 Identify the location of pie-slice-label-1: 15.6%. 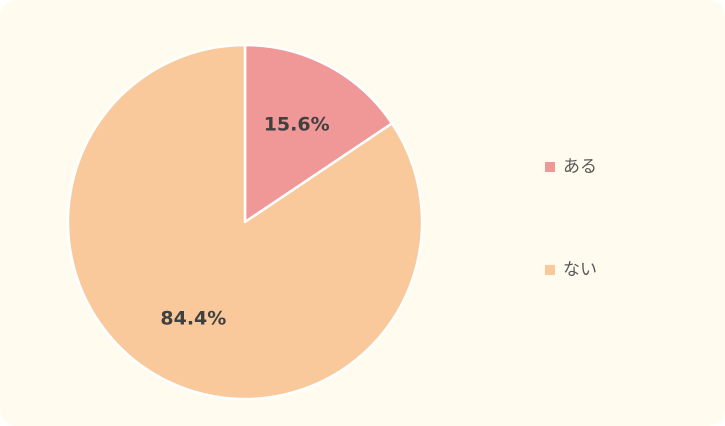
(297, 125).